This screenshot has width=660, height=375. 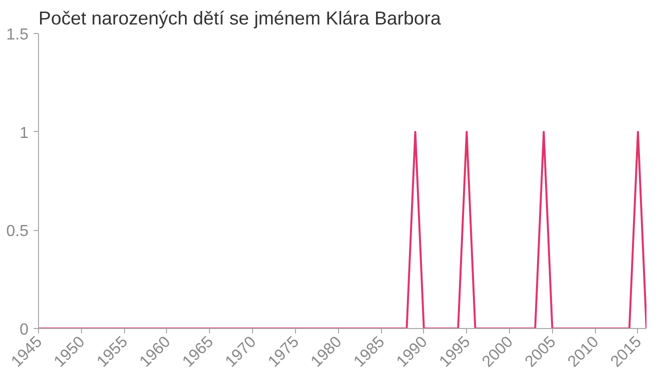 I want to click on chart-title: Počet narozených dětí se jménem Klára Barbora, so click(x=240, y=18).